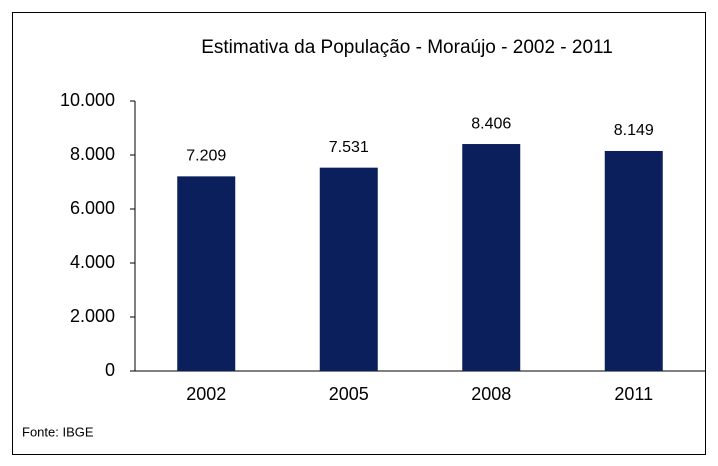 The image size is (718, 466). I want to click on x-tick-label: 2002, so click(206, 394).